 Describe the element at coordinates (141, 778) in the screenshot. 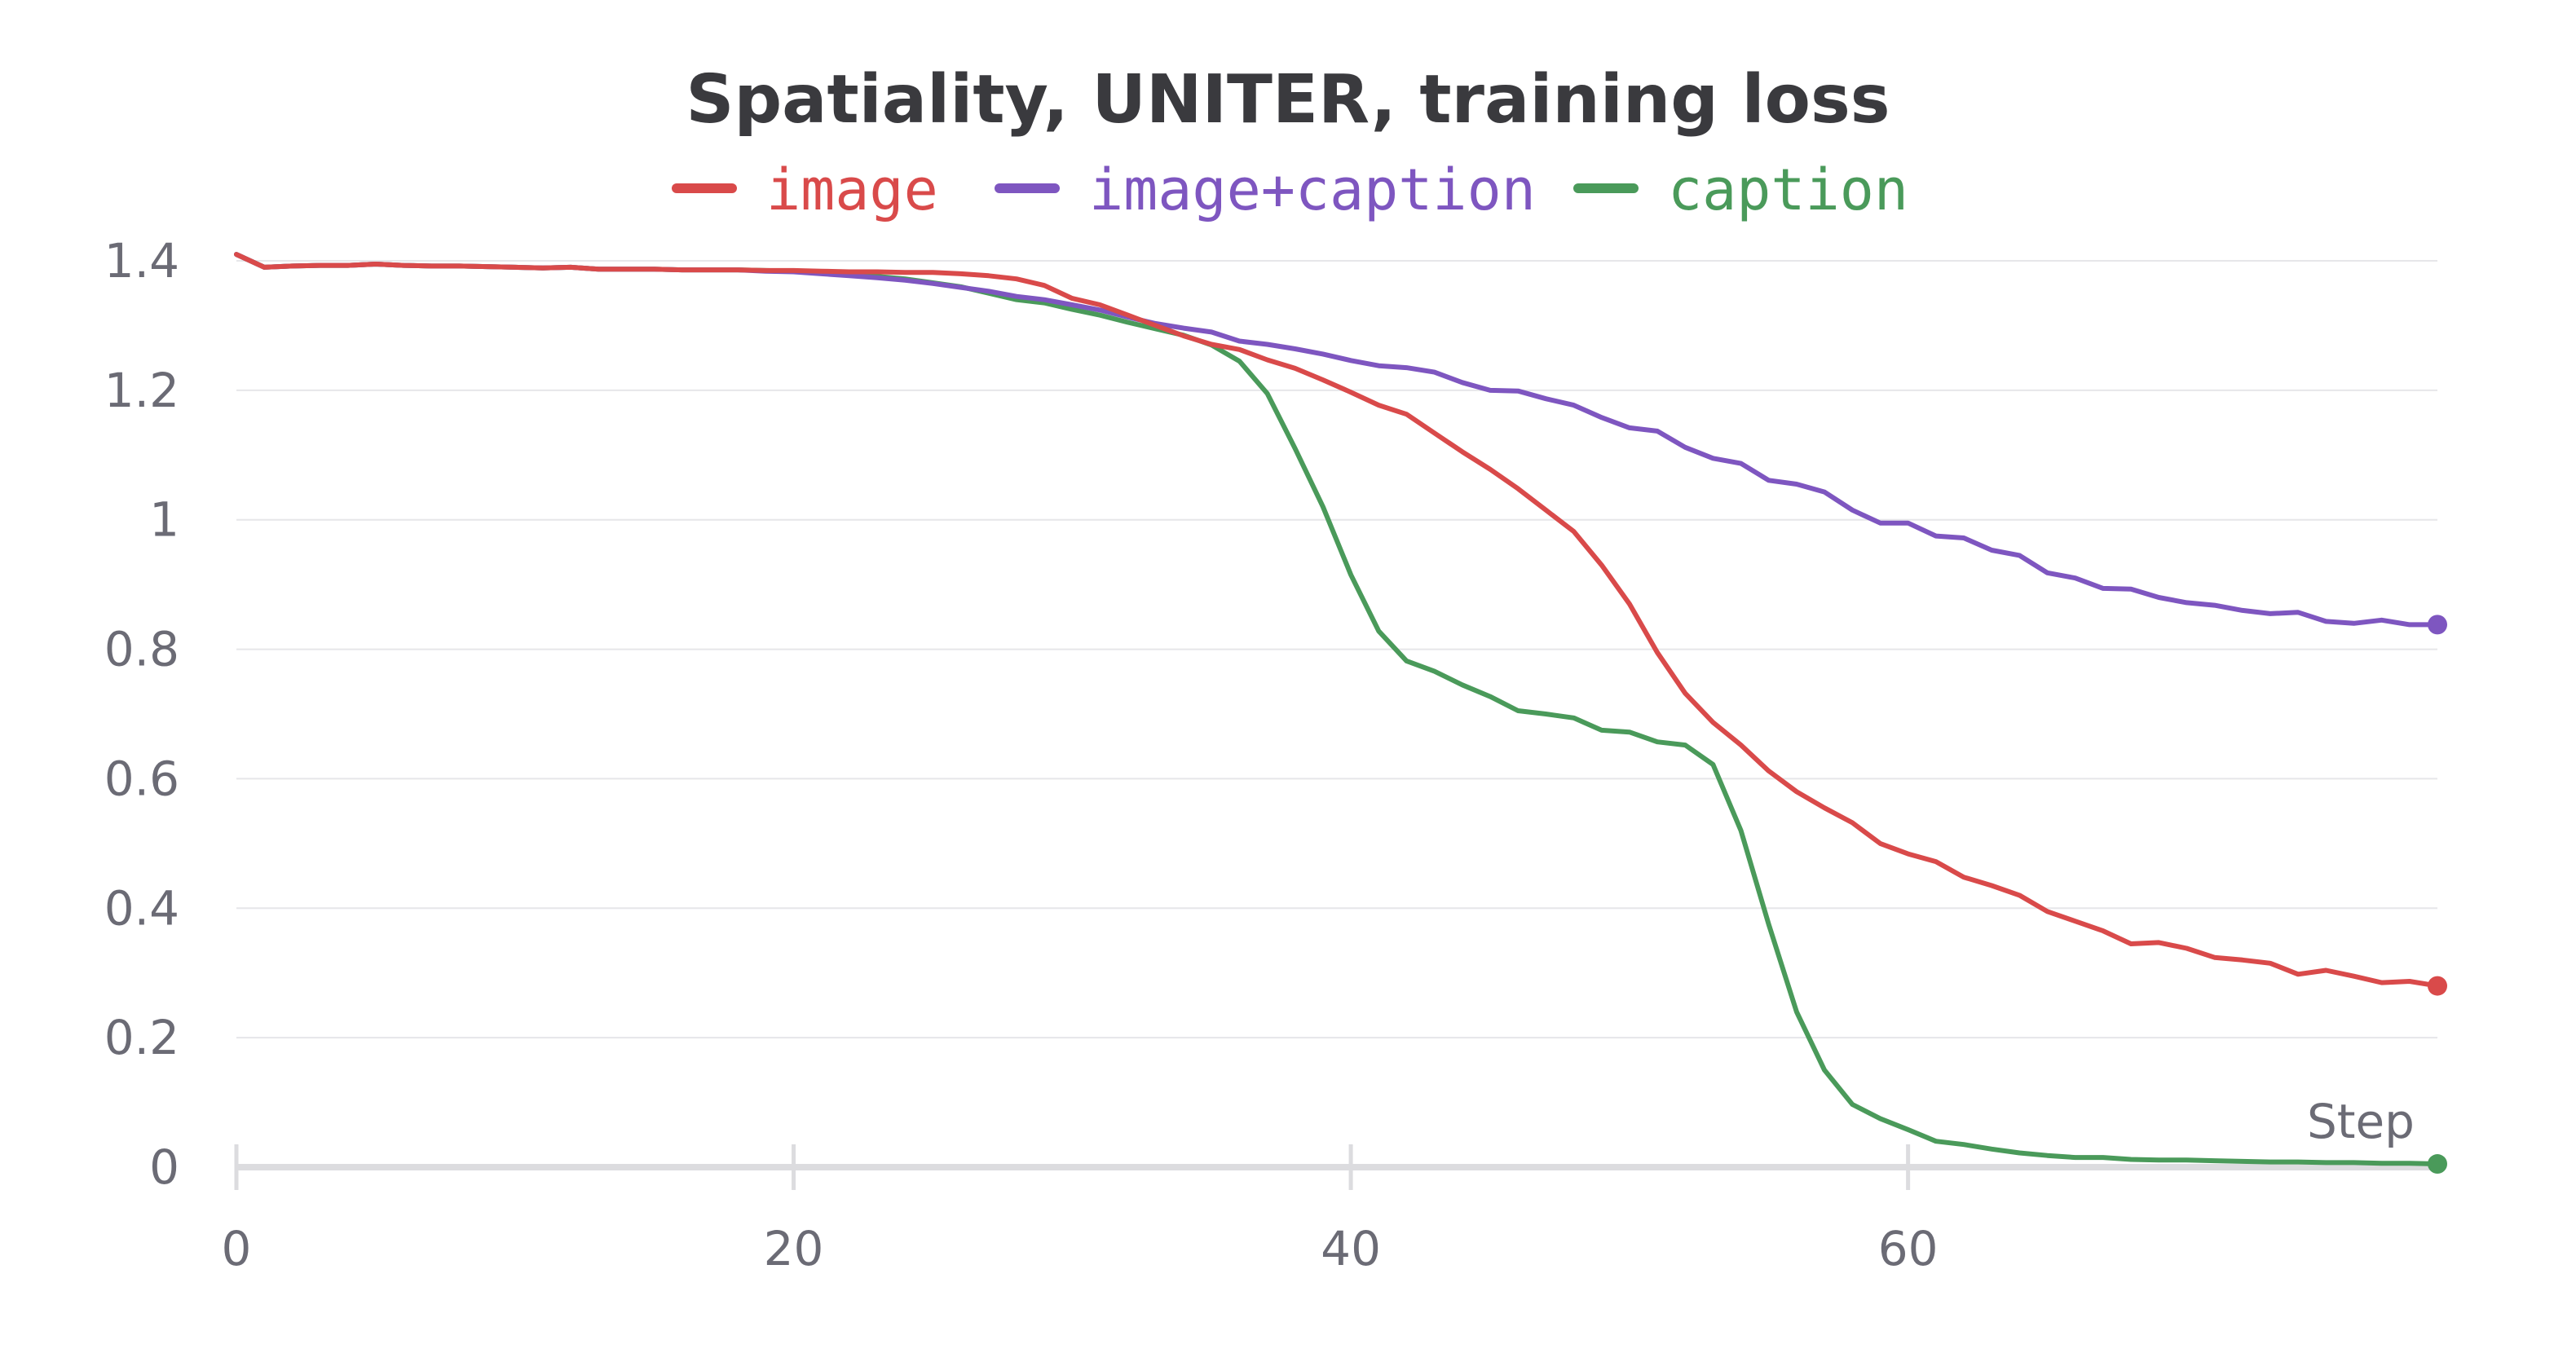

I see `y-tick-label: 0.6` at that location.